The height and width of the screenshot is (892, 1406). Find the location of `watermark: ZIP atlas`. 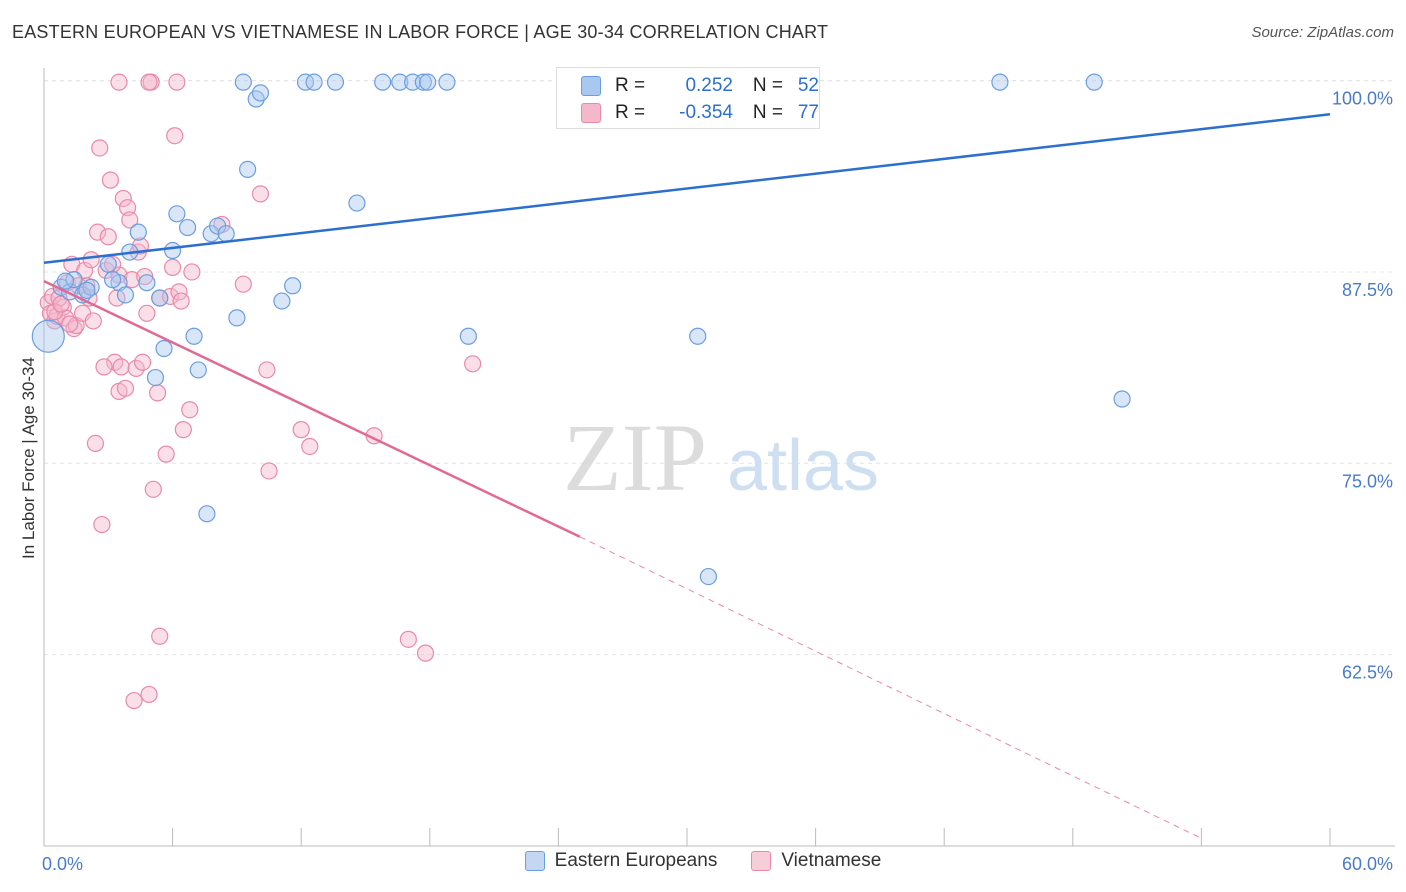

watermark: ZIP atlas is located at coordinates (721, 457).